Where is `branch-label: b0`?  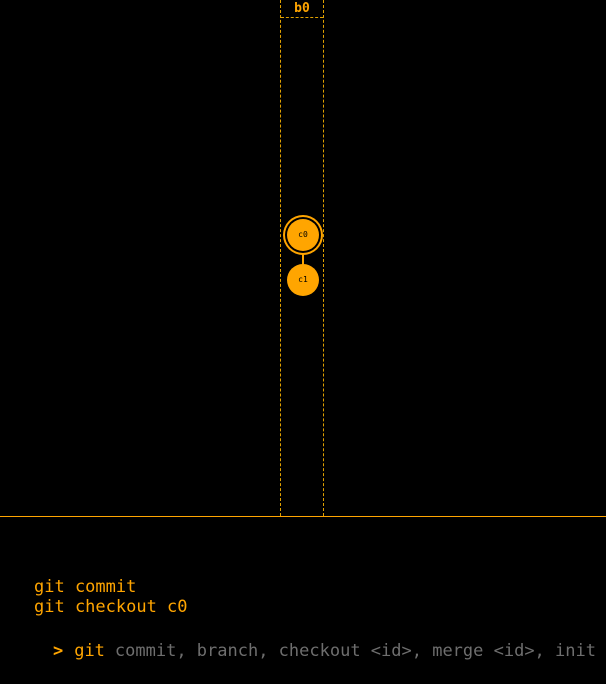 branch-label: b0 is located at coordinates (302, 9).